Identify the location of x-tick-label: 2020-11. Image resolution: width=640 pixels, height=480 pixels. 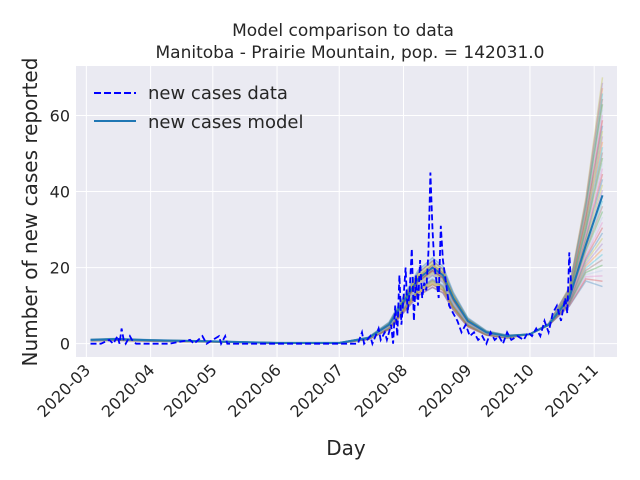
(571, 390).